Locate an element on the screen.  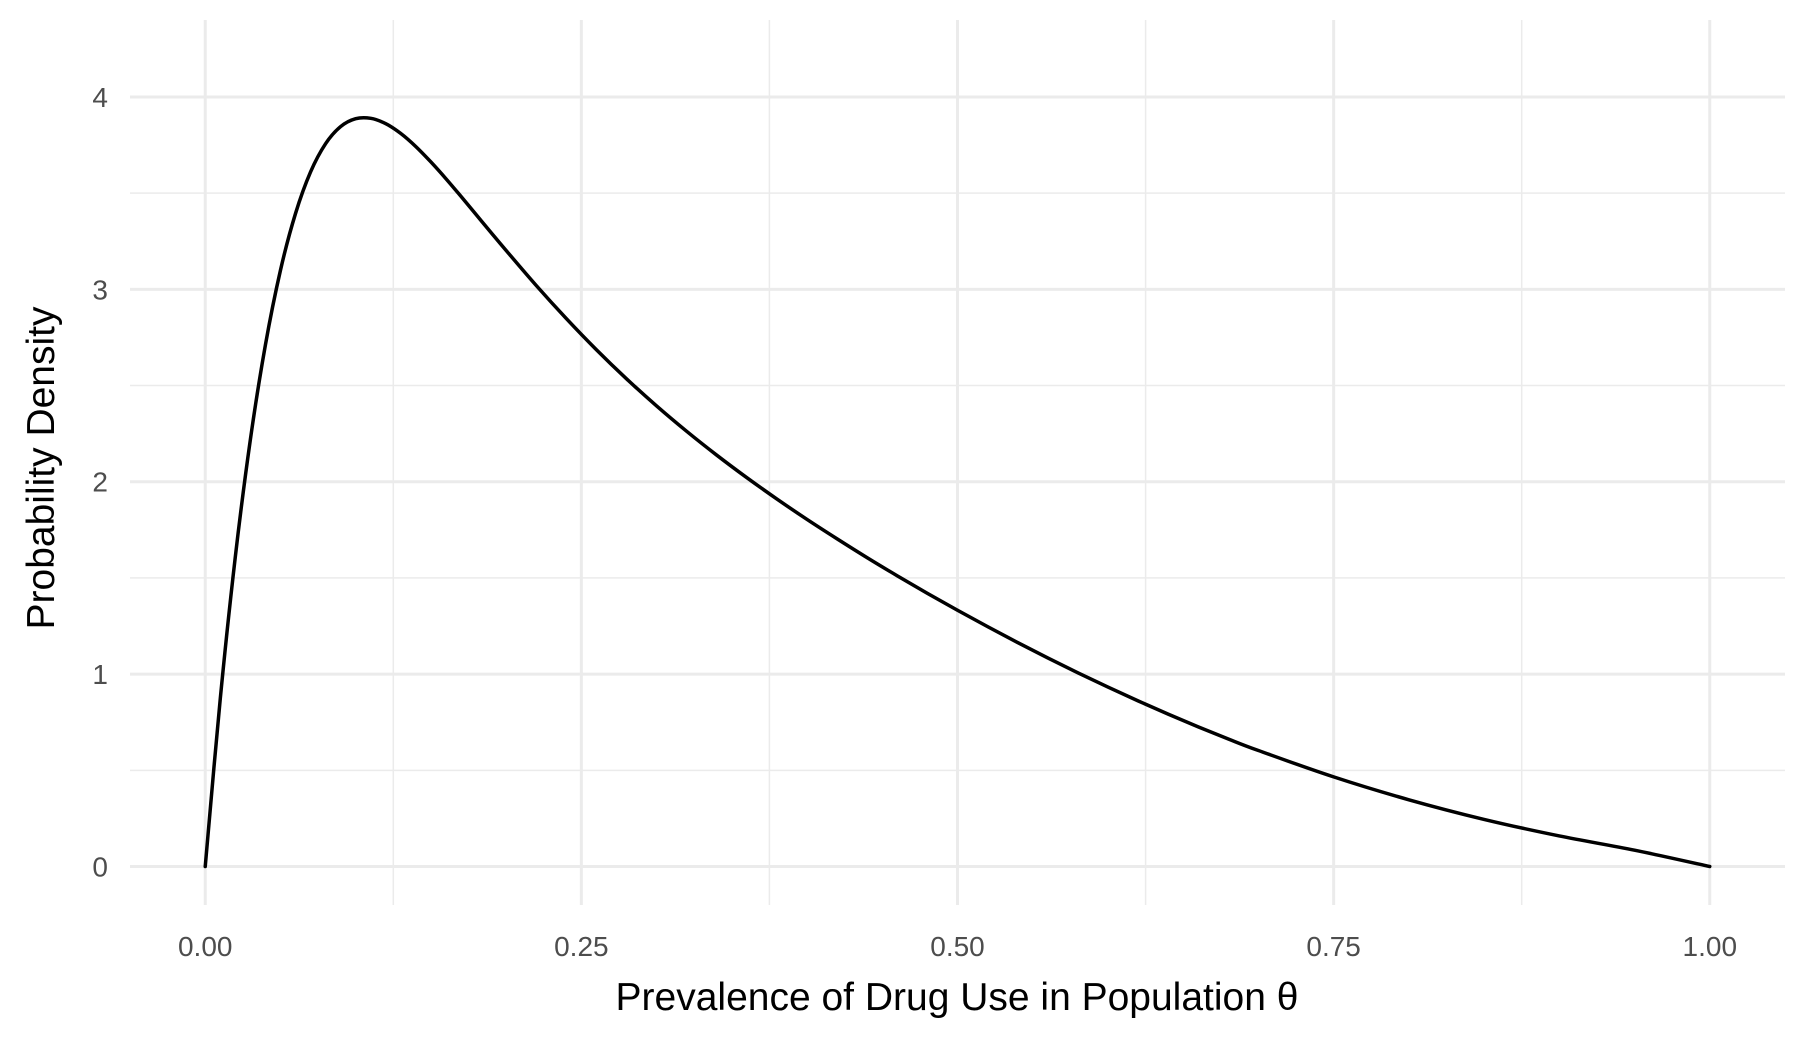
y-tick-label: 3 is located at coordinates (100, 289).